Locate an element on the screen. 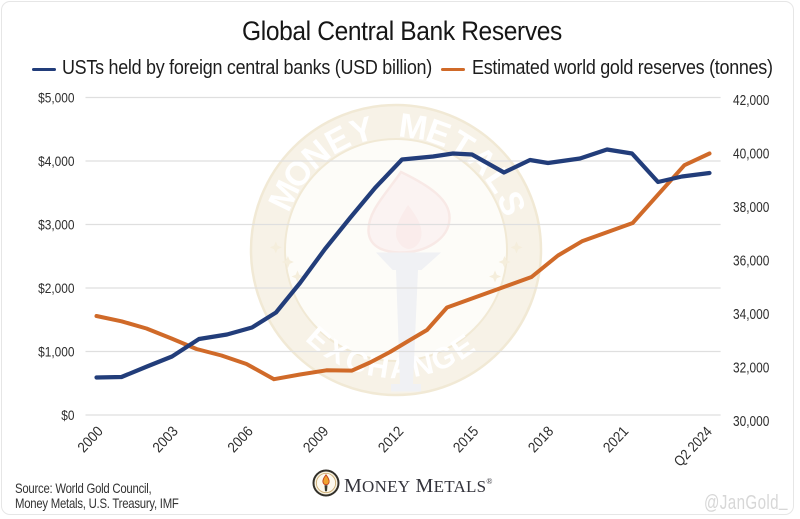  svg-text: $2,000 is located at coordinates (56, 288).